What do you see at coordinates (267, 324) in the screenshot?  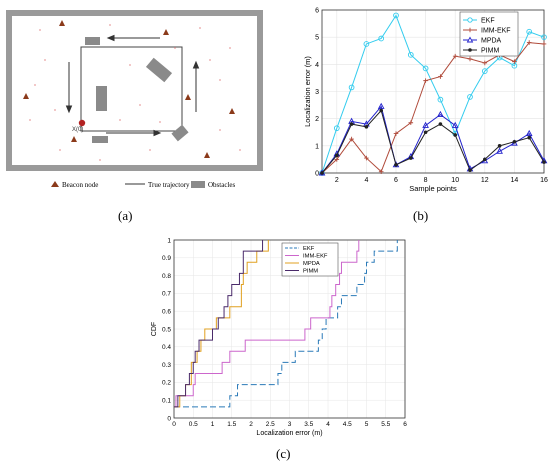 I see `cdf-line-imm-ekf` at bounding box center [267, 324].